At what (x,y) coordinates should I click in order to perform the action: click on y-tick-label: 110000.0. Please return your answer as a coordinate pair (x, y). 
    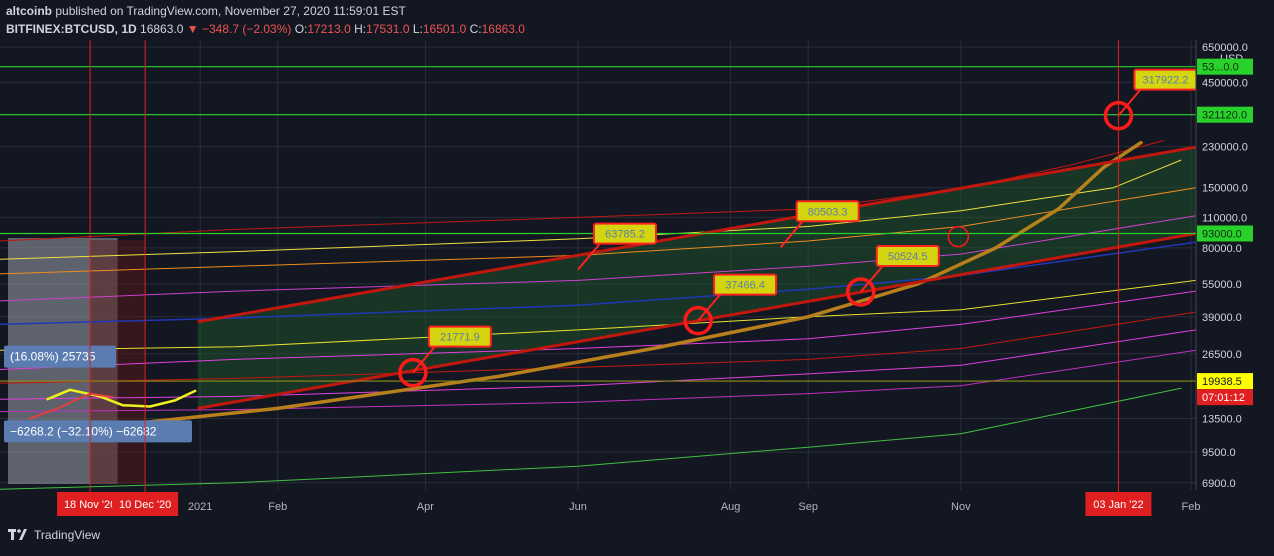
    Looking at the image, I should click on (1224, 218).